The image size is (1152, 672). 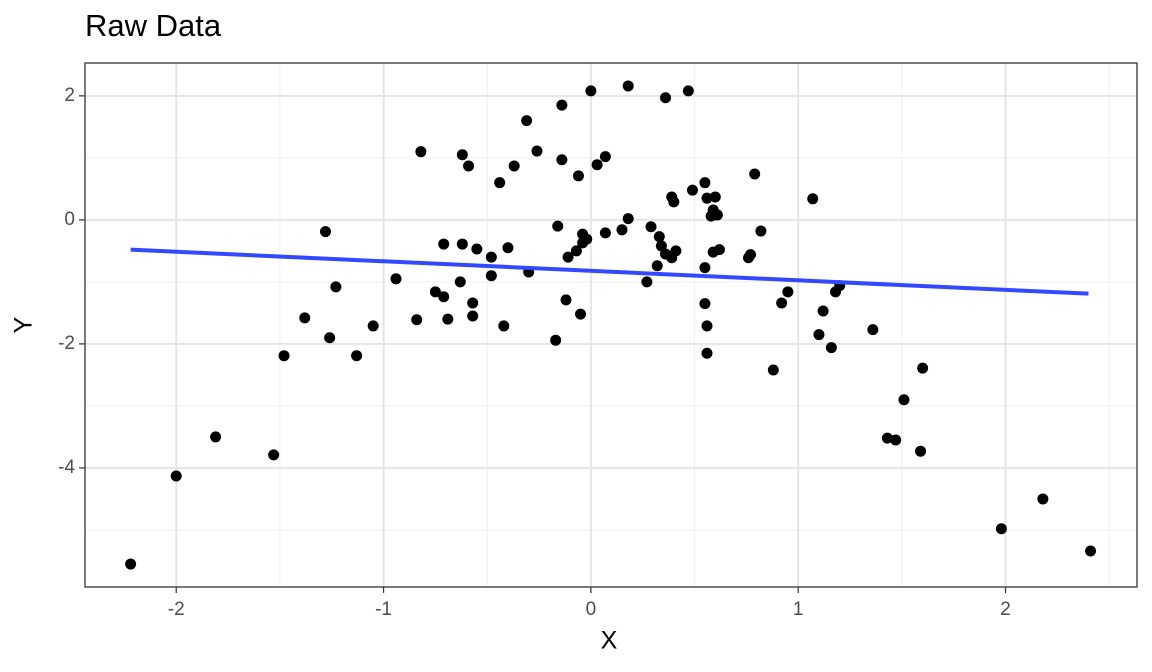 What do you see at coordinates (24, 324) in the screenshot?
I see `y-axis-title: Y` at bounding box center [24, 324].